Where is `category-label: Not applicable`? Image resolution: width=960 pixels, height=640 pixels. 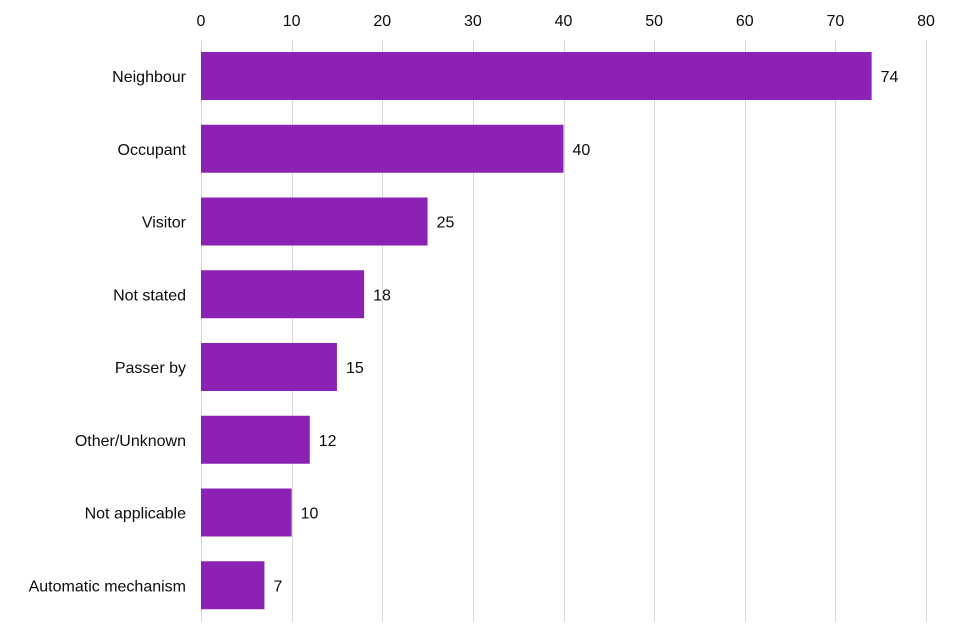
category-label: Not applicable is located at coordinates (136, 514).